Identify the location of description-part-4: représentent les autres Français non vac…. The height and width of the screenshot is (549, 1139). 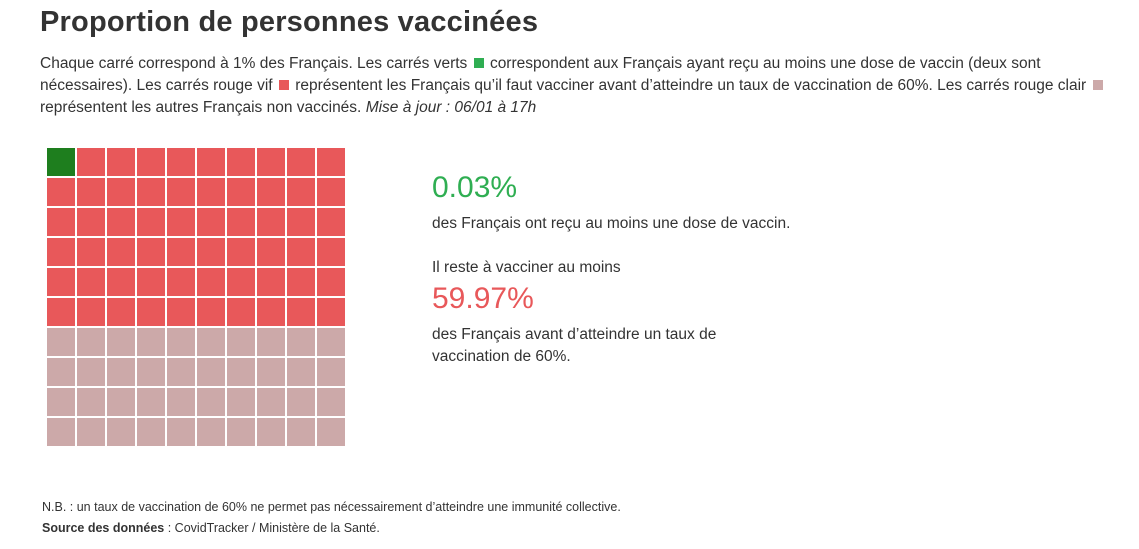
(201, 107).